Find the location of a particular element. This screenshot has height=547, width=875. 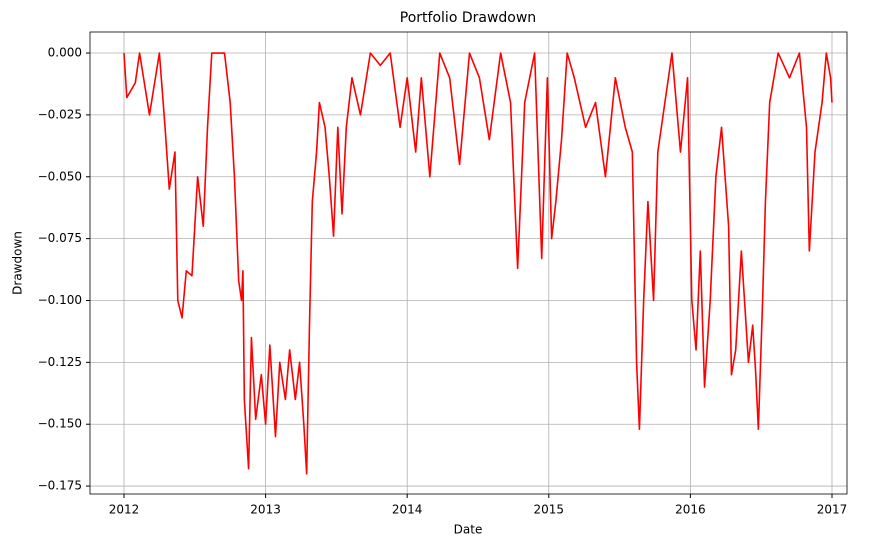

y-tick-label: −0.100 is located at coordinates (60, 300).